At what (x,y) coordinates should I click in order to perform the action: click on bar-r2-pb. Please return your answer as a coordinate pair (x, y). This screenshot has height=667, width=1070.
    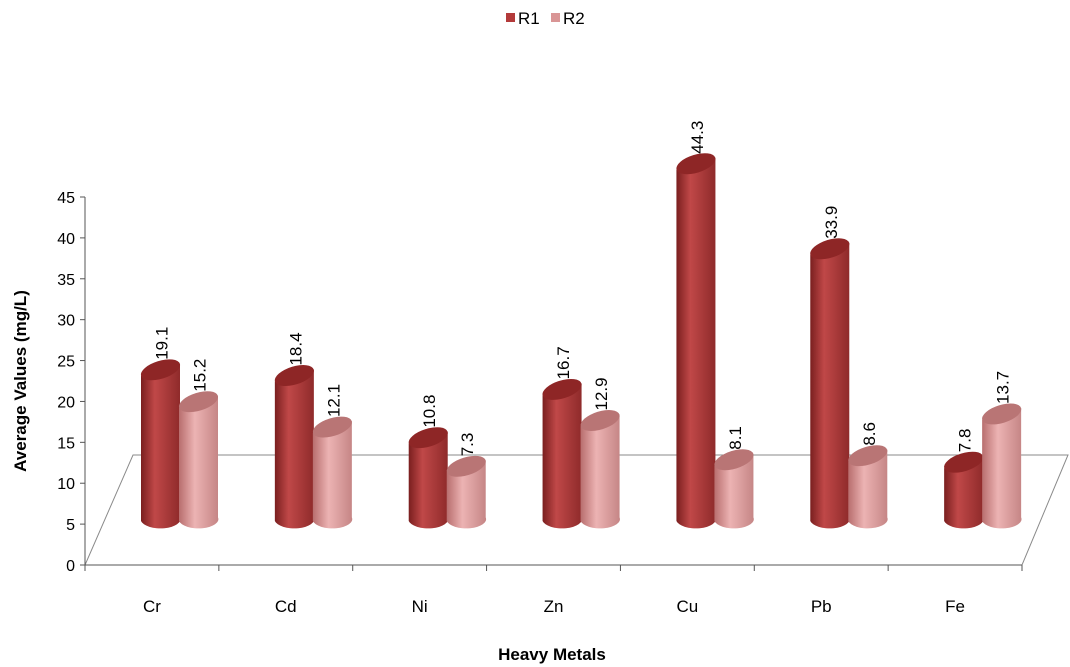
    Looking at the image, I should click on (868, 489).